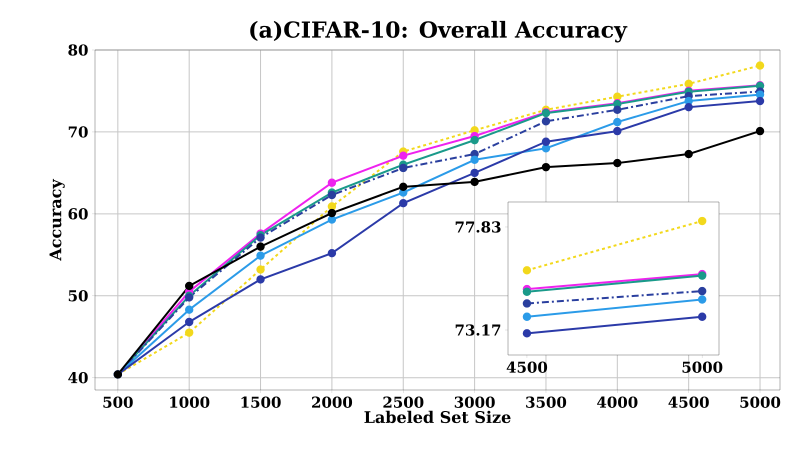  What do you see at coordinates (78, 214) in the screenshot?
I see `y-tick-label: 60` at bounding box center [78, 214].